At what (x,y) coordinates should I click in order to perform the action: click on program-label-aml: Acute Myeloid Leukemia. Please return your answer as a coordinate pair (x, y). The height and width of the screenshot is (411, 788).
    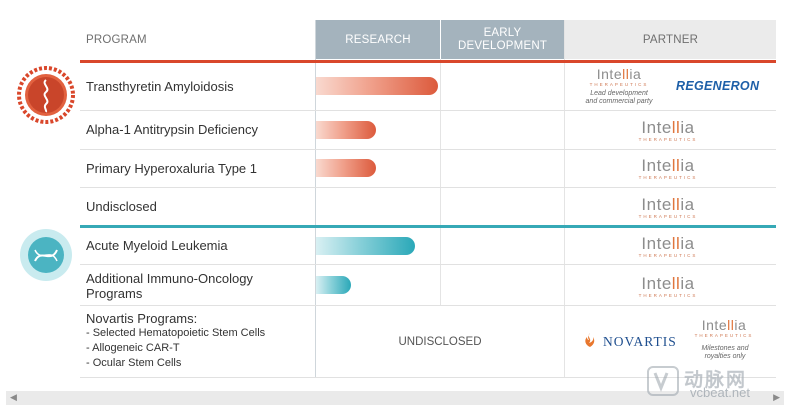
    Looking at the image, I should click on (157, 245).